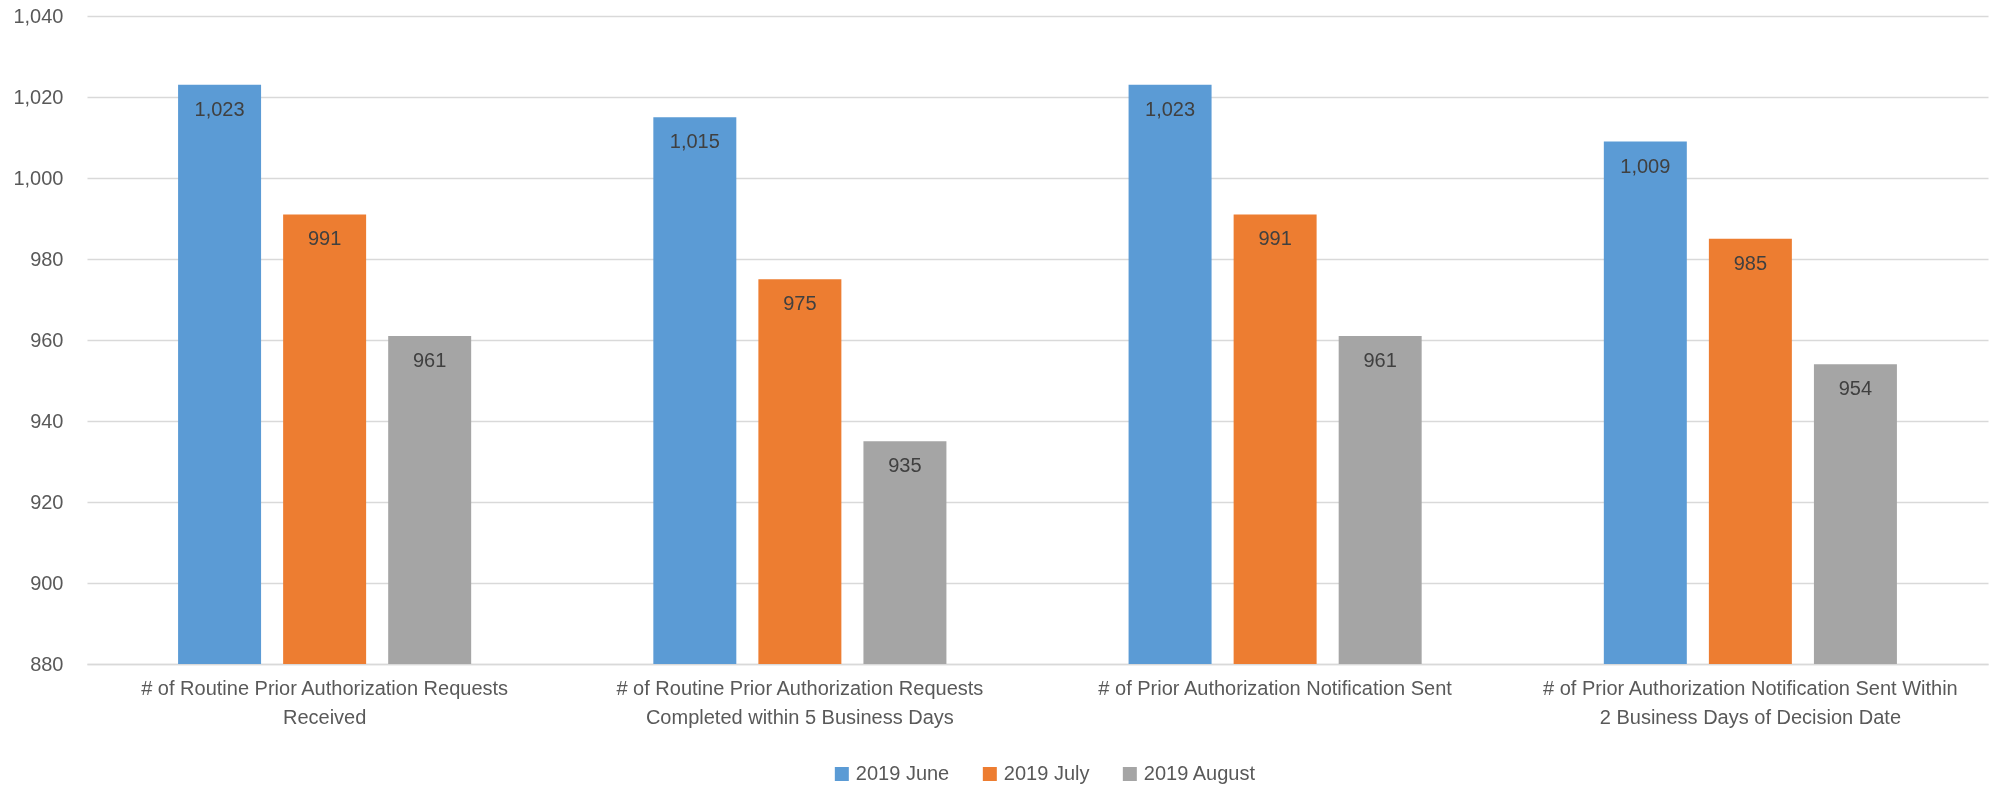  I want to click on data-label: 954, so click(1855, 388).